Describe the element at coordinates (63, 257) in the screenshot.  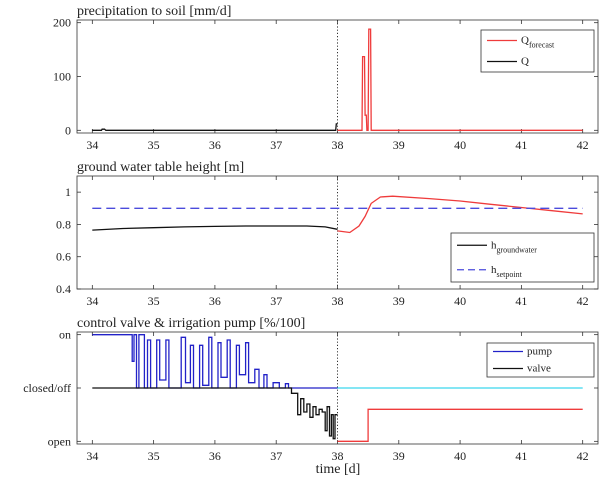
I see `y-tick-label: 0.6` at that location.